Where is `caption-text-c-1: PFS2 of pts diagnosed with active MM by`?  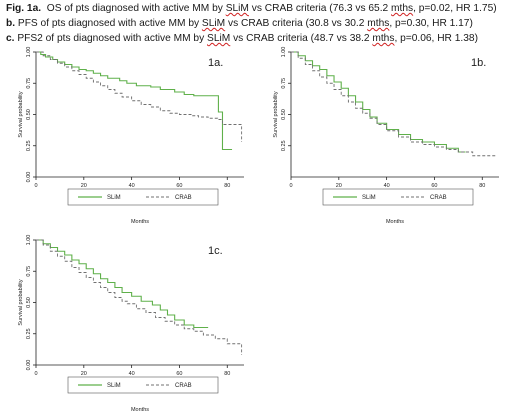
caption-text-c-1: PFS2 of pts diagnosed with active MM by is located at coordinates (111, 38).